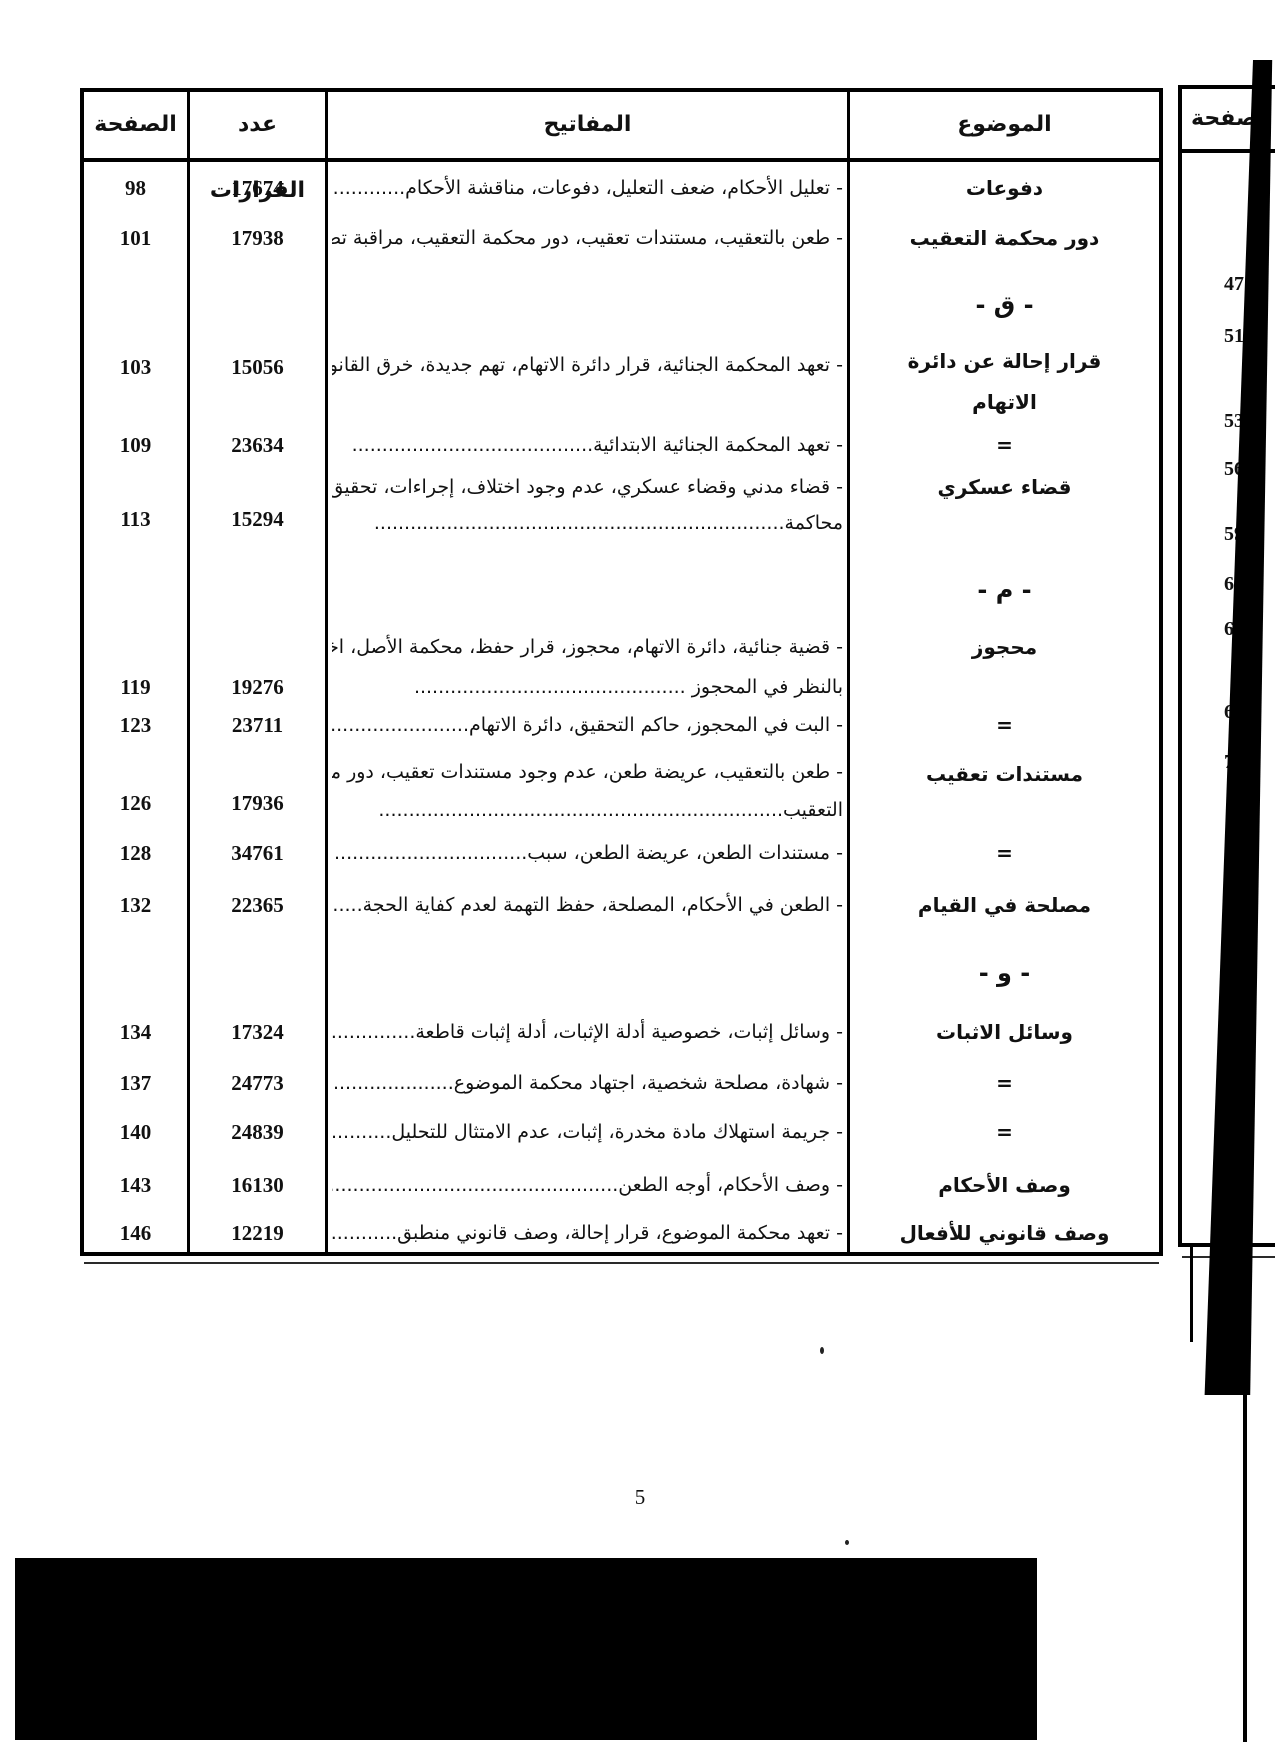 This screenshot has width=1275, height=1755. Describe the element at coordinates (135, 1083) in the screenshot. I see `row-page: 137` at that location.